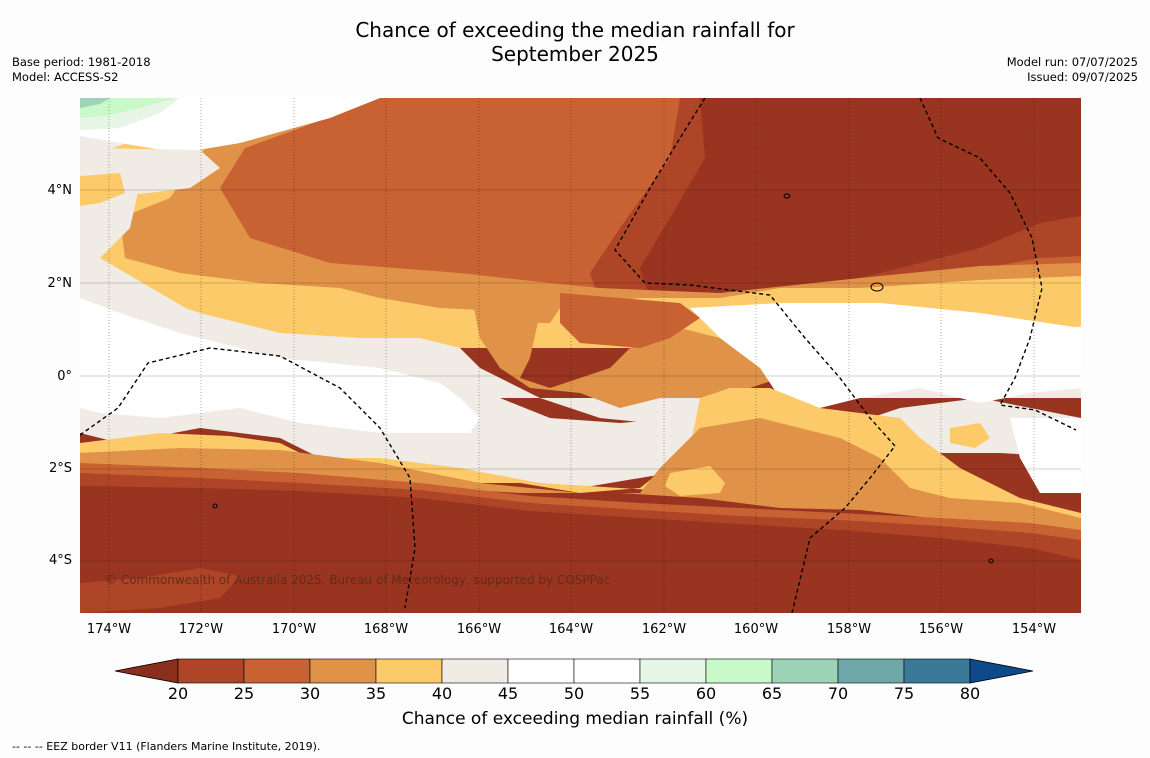  What do you see at coordinates (756, 629) in the screenshot?
I see `lon-label-160w: 160°W` at bounding box center [756, 629].